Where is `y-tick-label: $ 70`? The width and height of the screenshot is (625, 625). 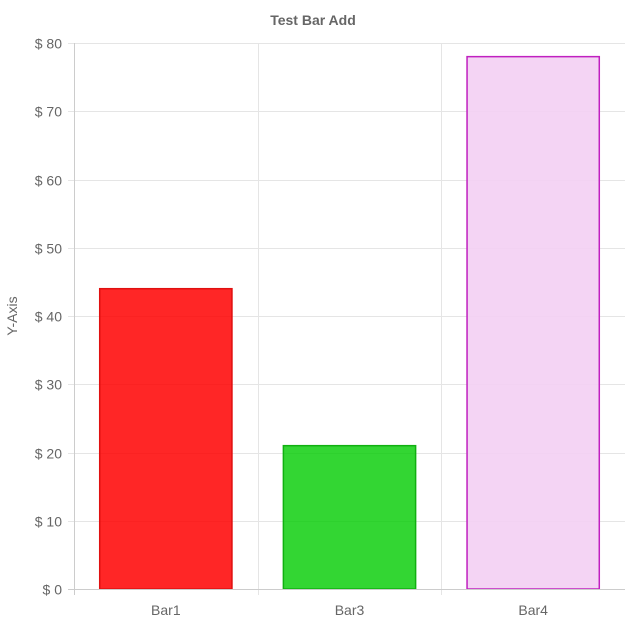 y-tick-label: $ 70 is located at coordinates (48, 112).